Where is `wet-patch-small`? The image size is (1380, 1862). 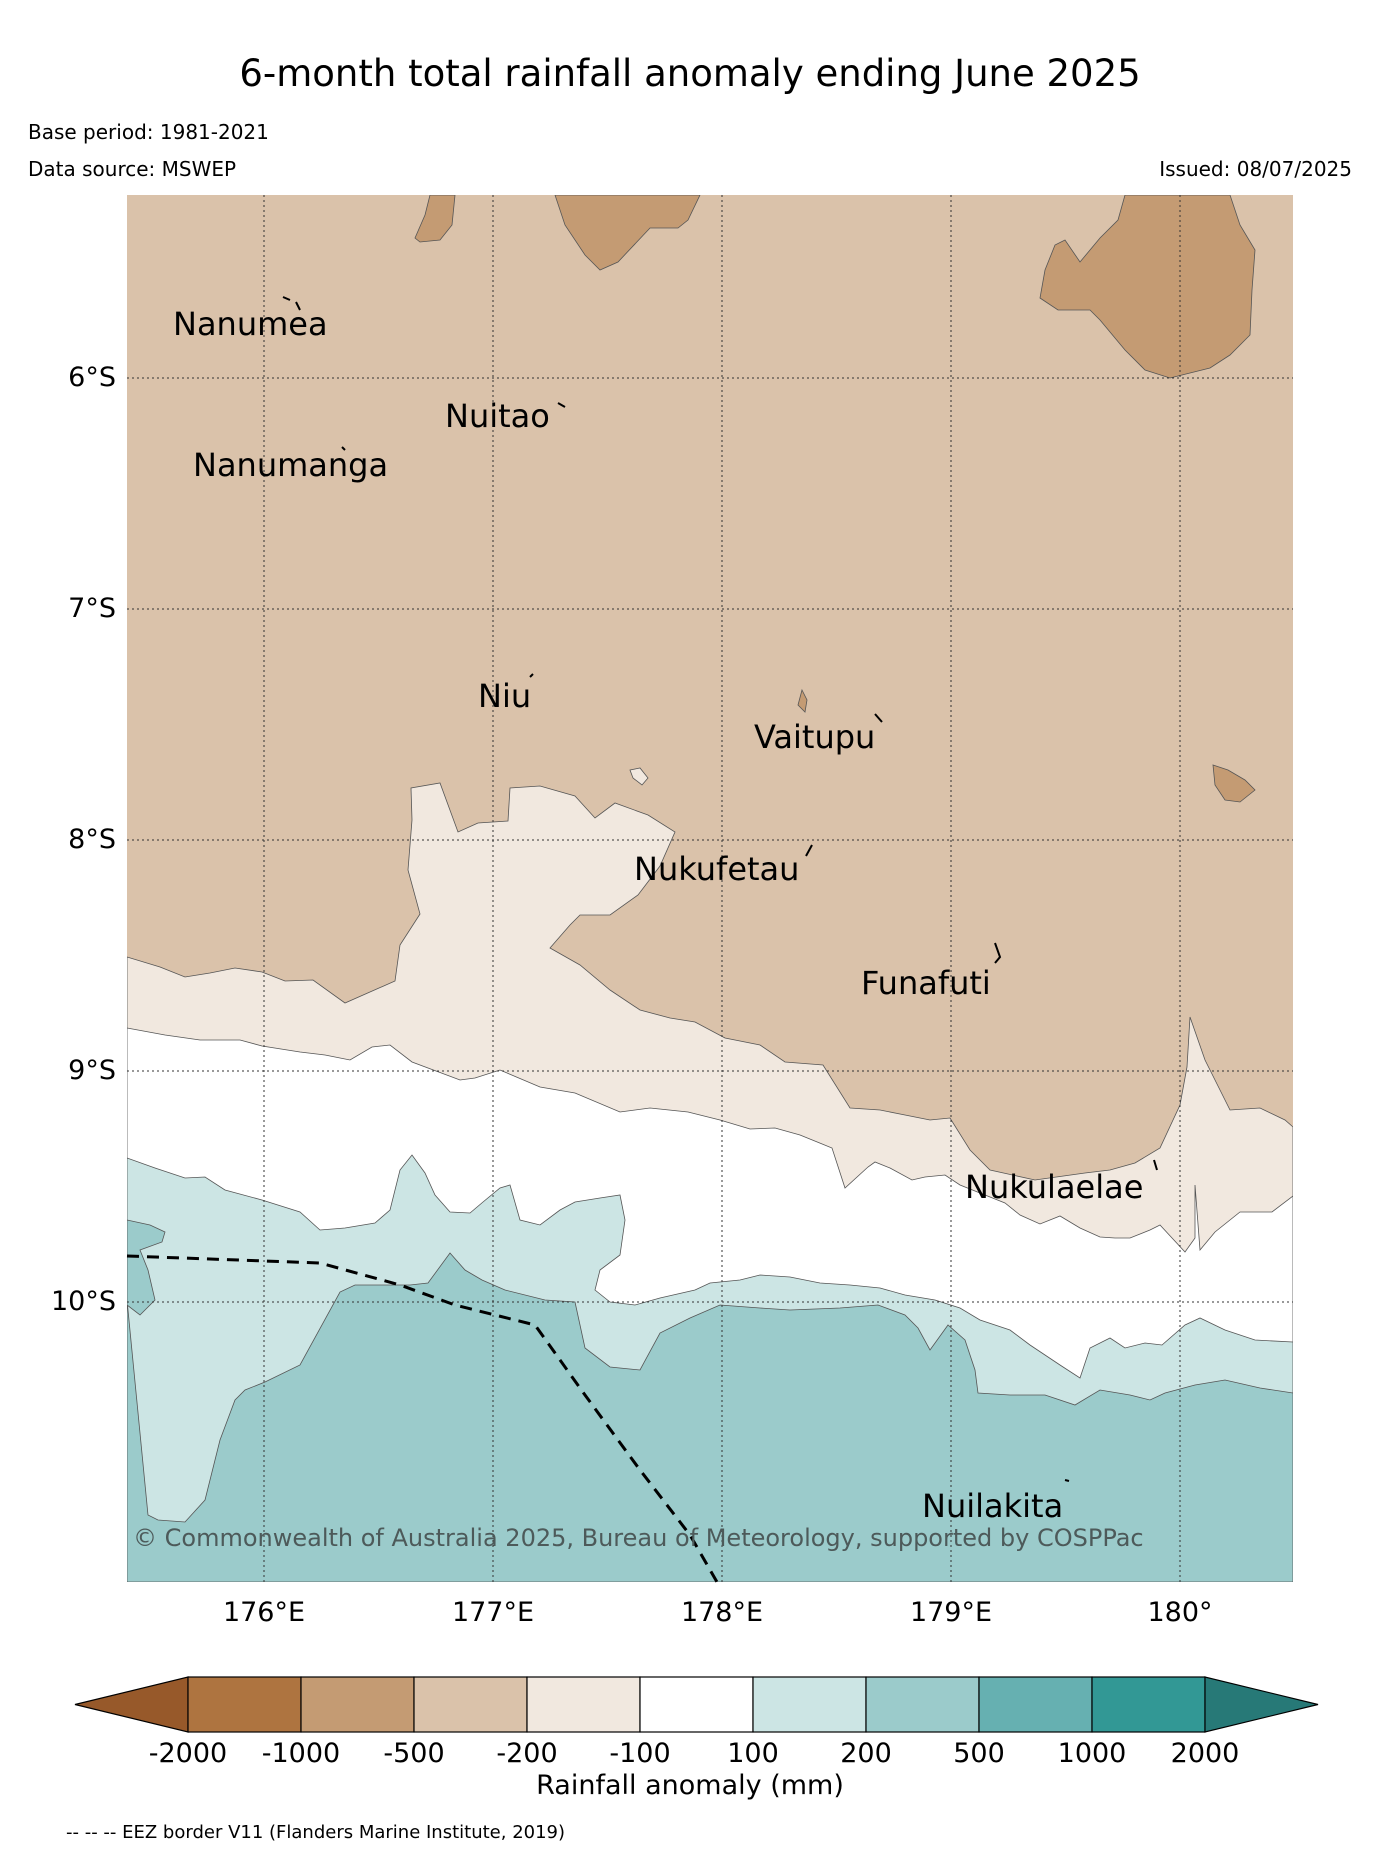
wet-patch-small is located at coordinates (639, 776).